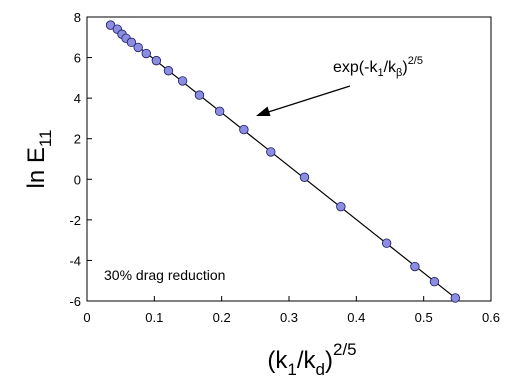 The height and width of the screenshot is (388, 514). What do you see at coordinates (75, 220) in the screenshot?
I see `y-tick-label: -2` at bounding box center [75, 220].